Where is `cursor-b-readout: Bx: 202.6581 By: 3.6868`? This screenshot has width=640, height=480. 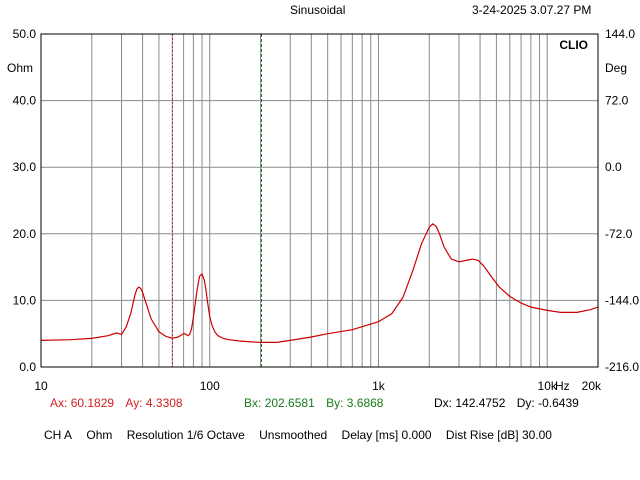
cursor-b-readout: Bx: 202.6581 By: 3.6868 is located at coordinates (313, 403).